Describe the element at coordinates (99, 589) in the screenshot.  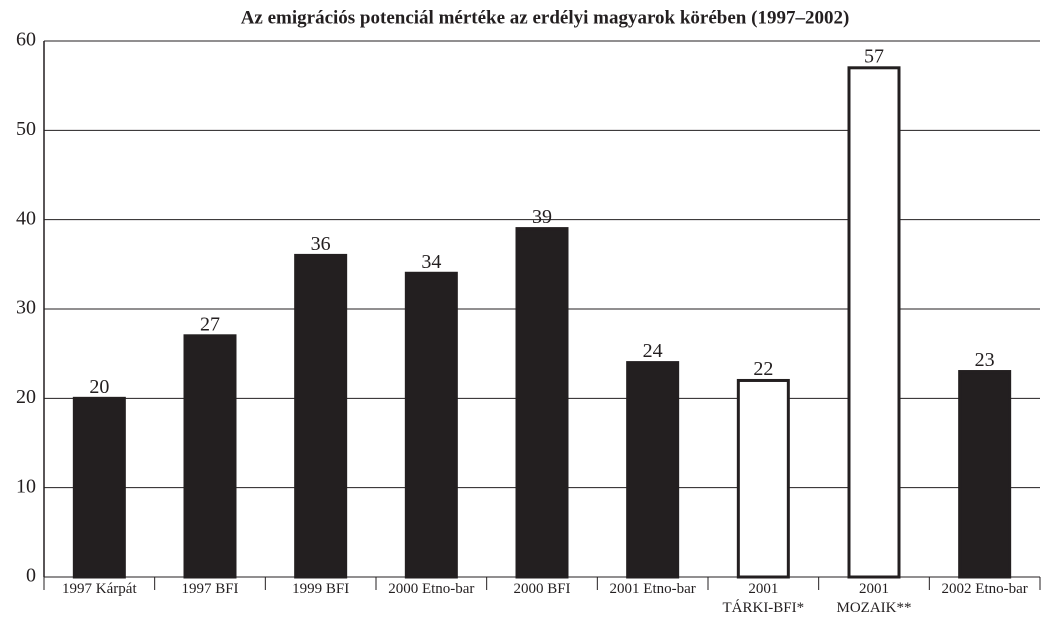
I see `x-tick-label: 1997 Kárpát` at that location.